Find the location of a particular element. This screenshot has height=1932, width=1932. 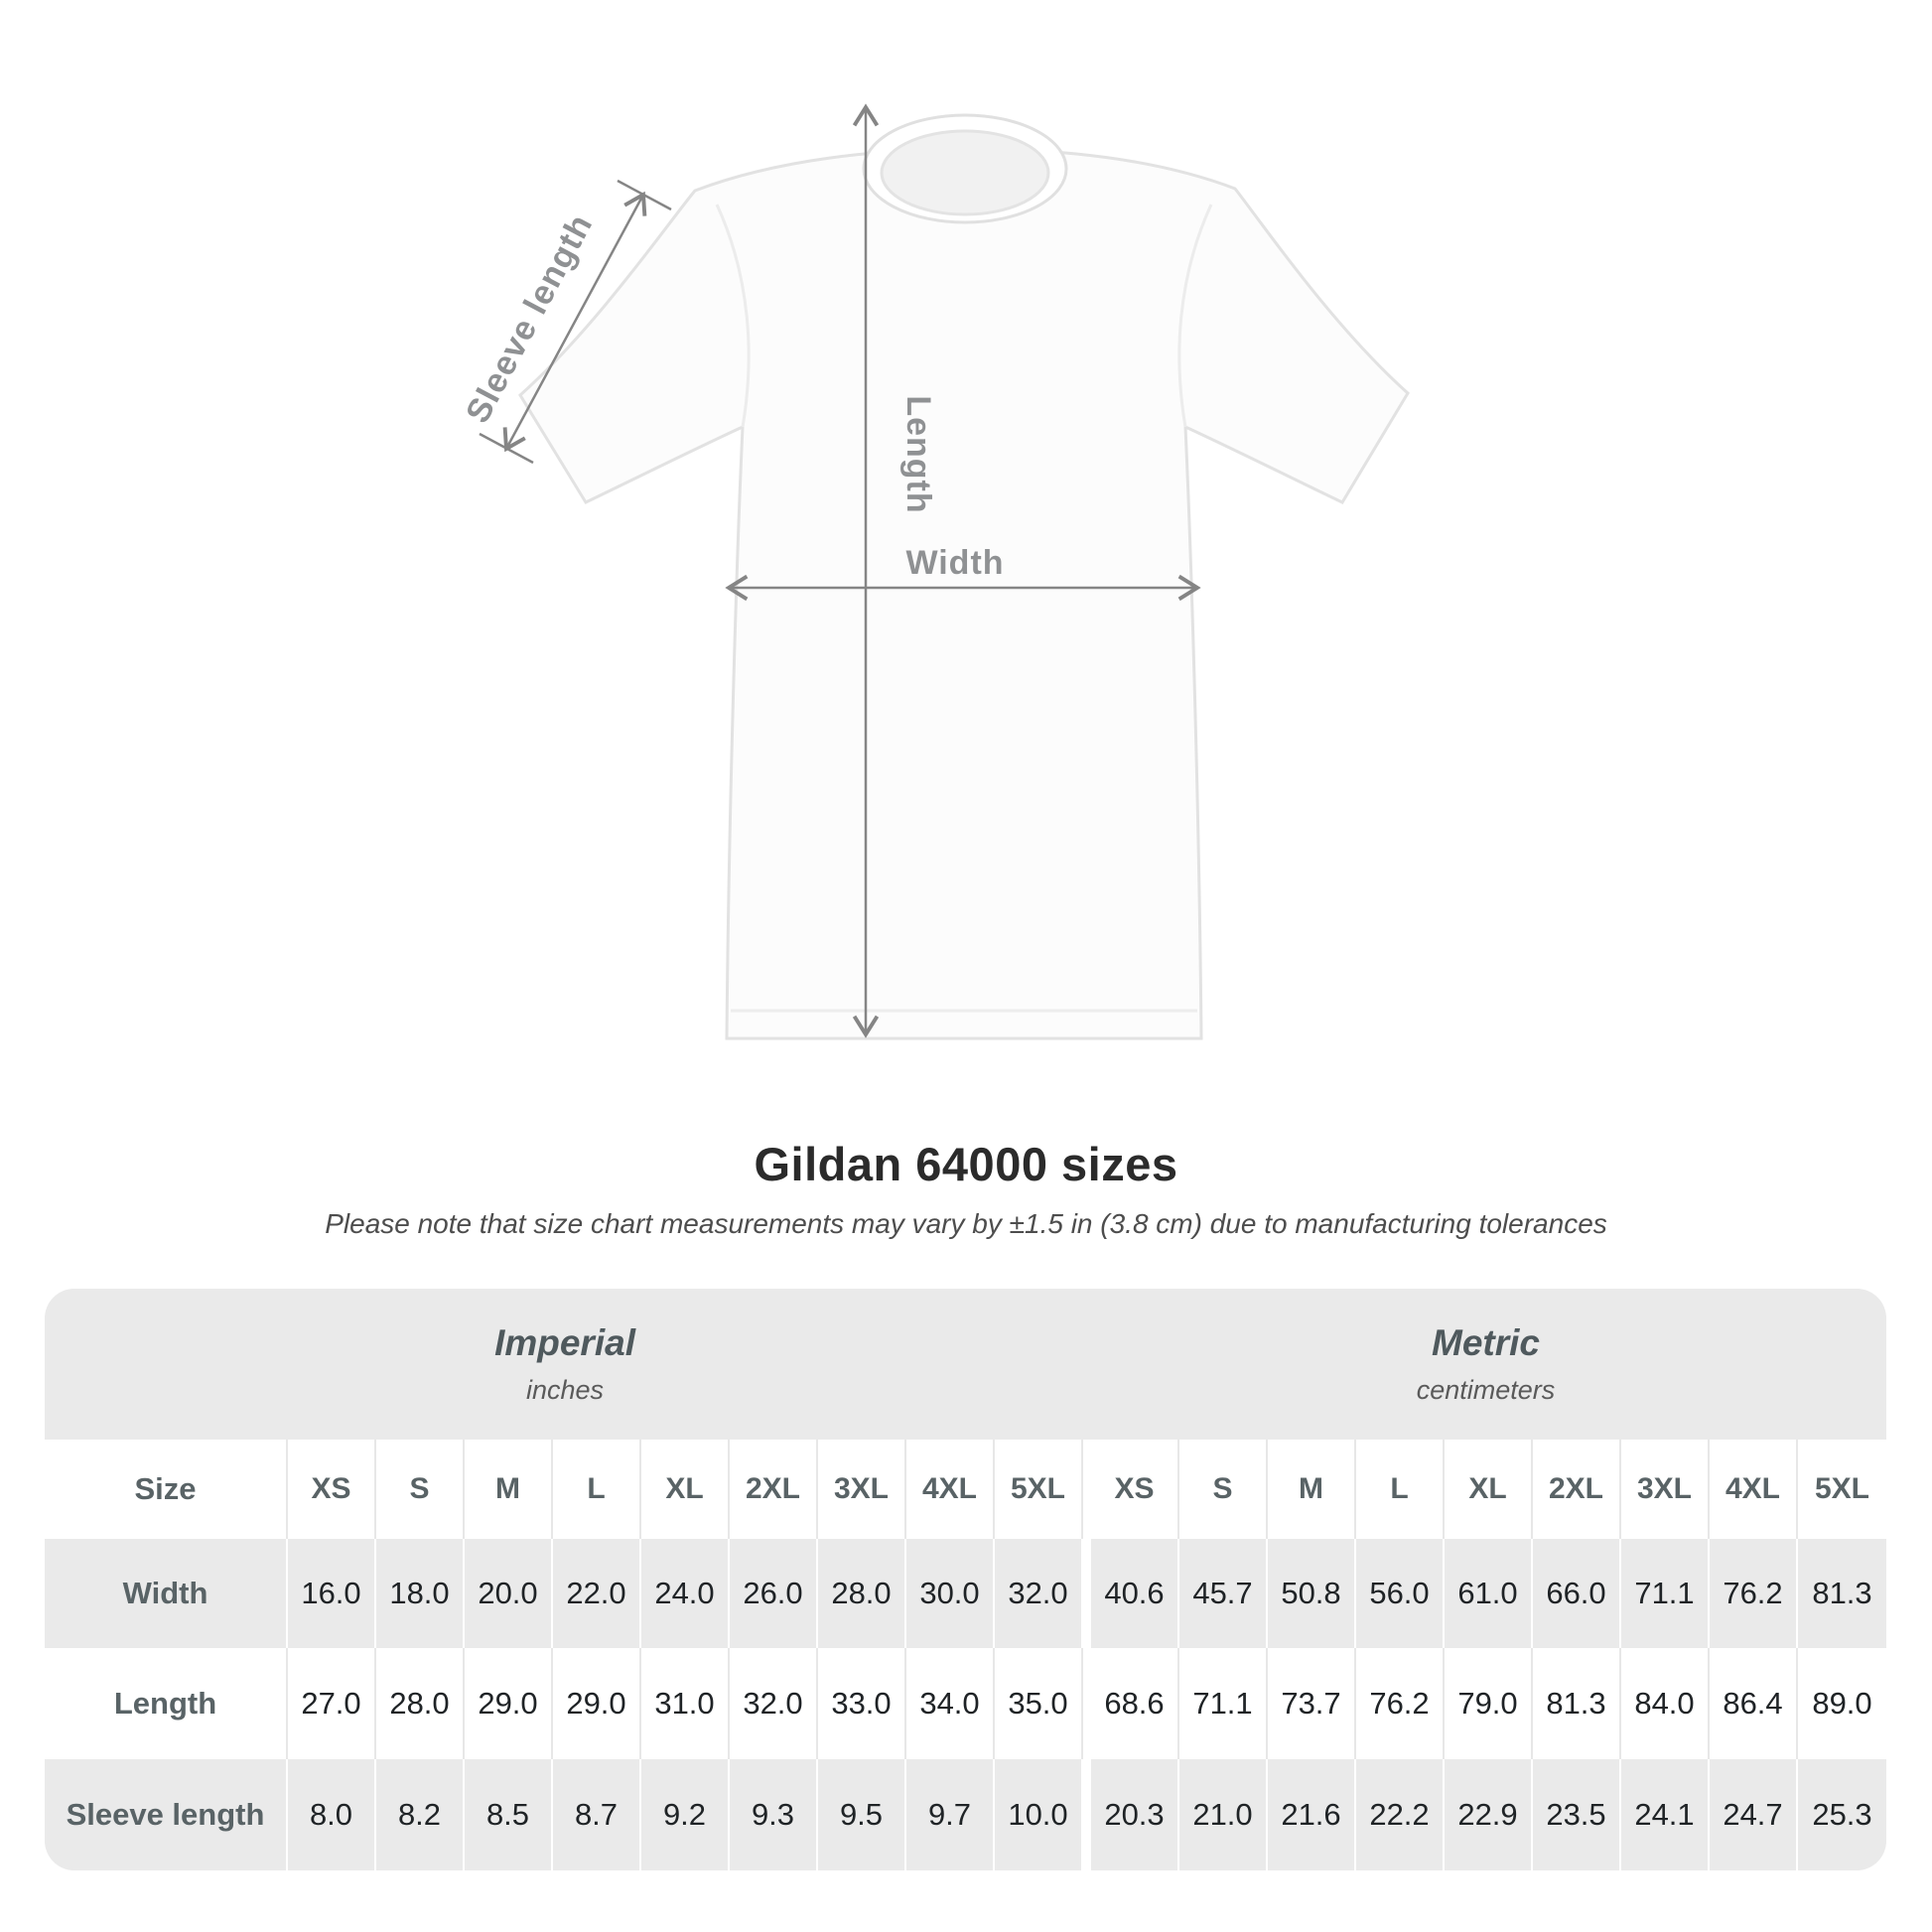

width-imperial-s: 18.0 is located at coordinates (421, 1594).